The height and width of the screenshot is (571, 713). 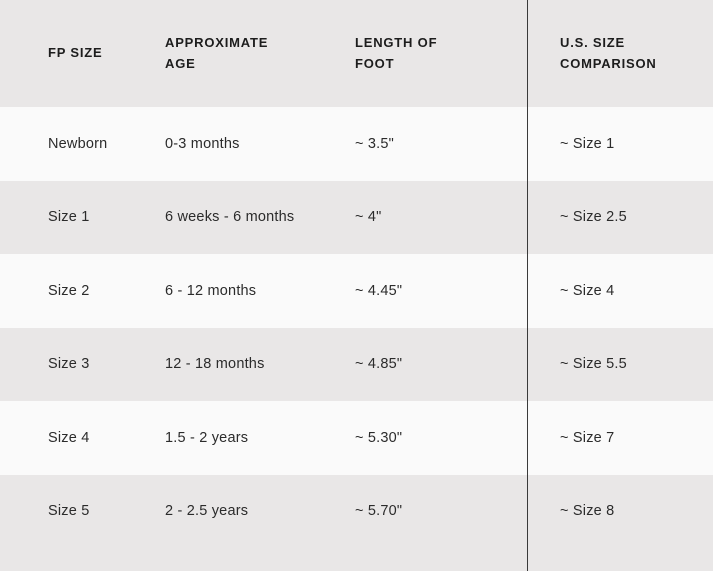 I want to click on header-approximate-age: APPROXIMATE AGE, so click(x=260, y=54).